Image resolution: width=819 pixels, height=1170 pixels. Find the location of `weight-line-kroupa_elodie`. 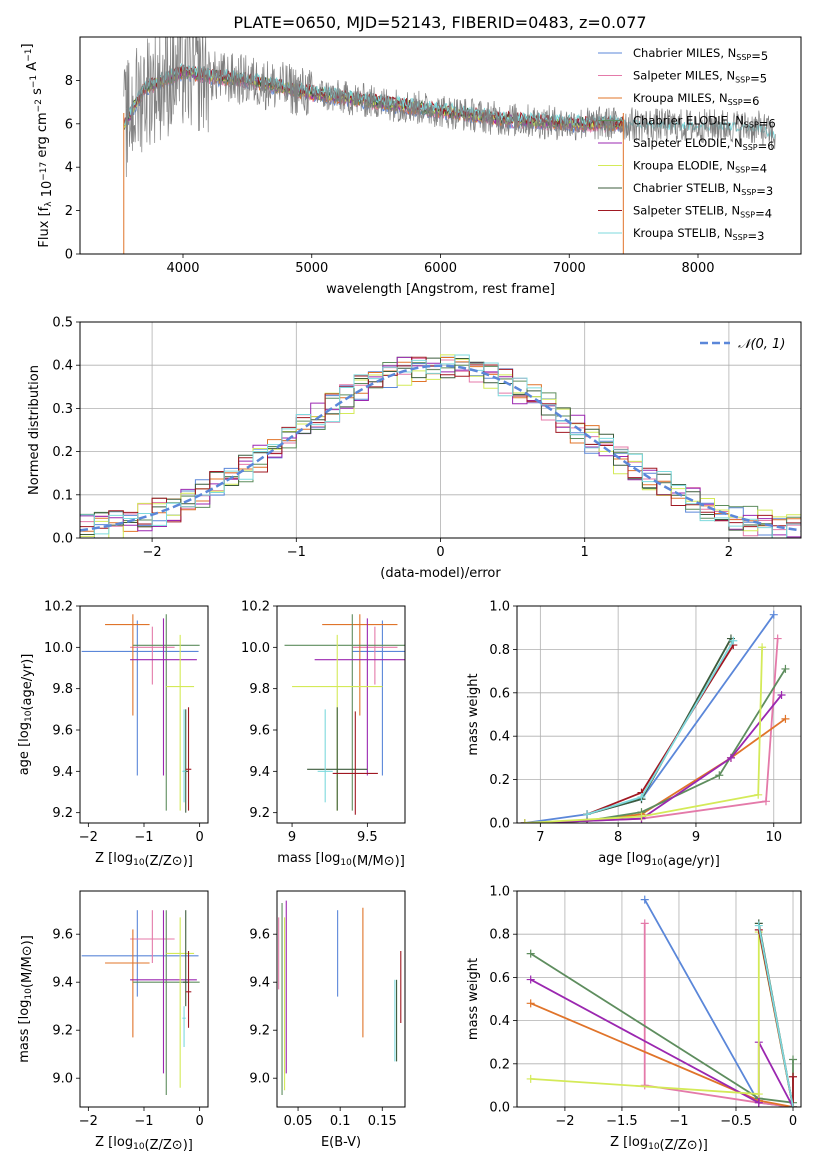

weight-line-kroupa_elodie is located at coordinates (643, 735).